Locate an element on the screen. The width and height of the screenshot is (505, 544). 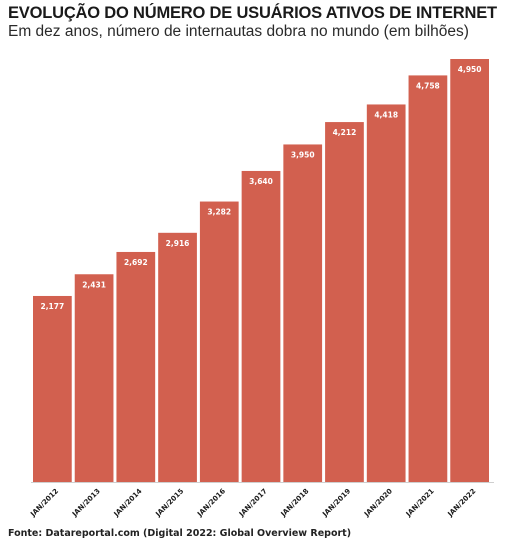
bar-value-label: 4,758 is located at coordinates (428, 85).